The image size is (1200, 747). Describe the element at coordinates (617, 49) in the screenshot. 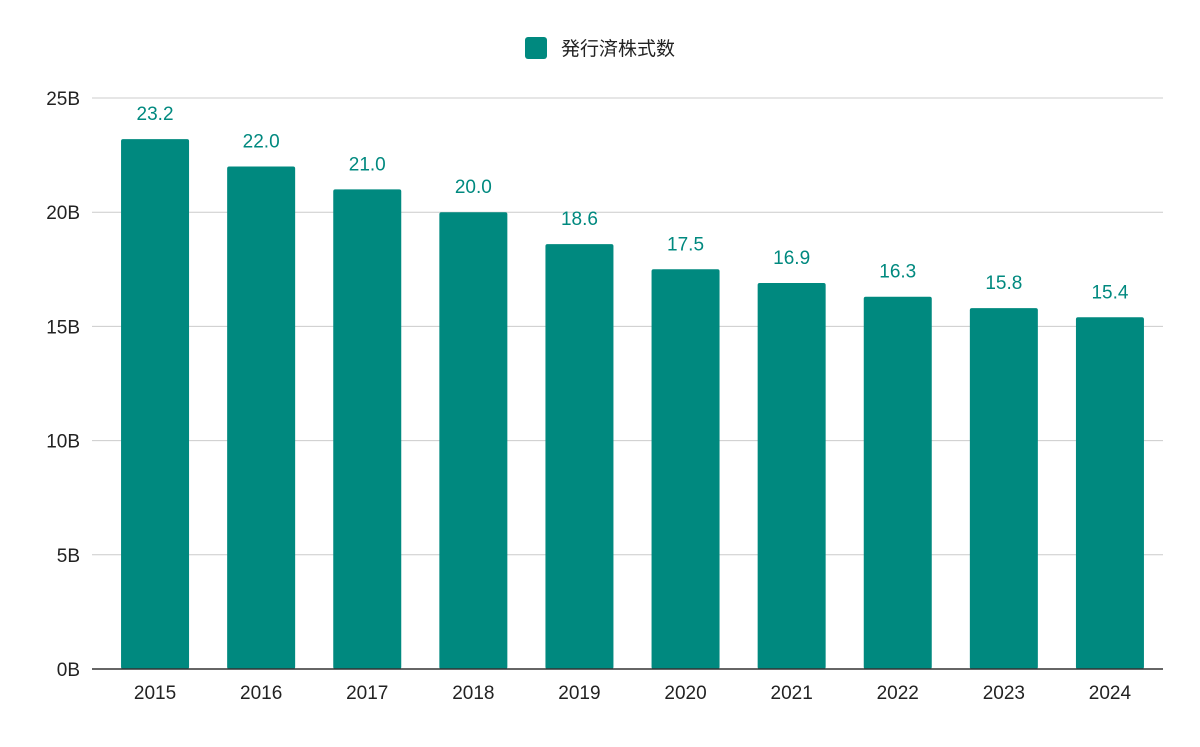

I see `legend-label-shares-outstanding: 発行済株式数` at that location.